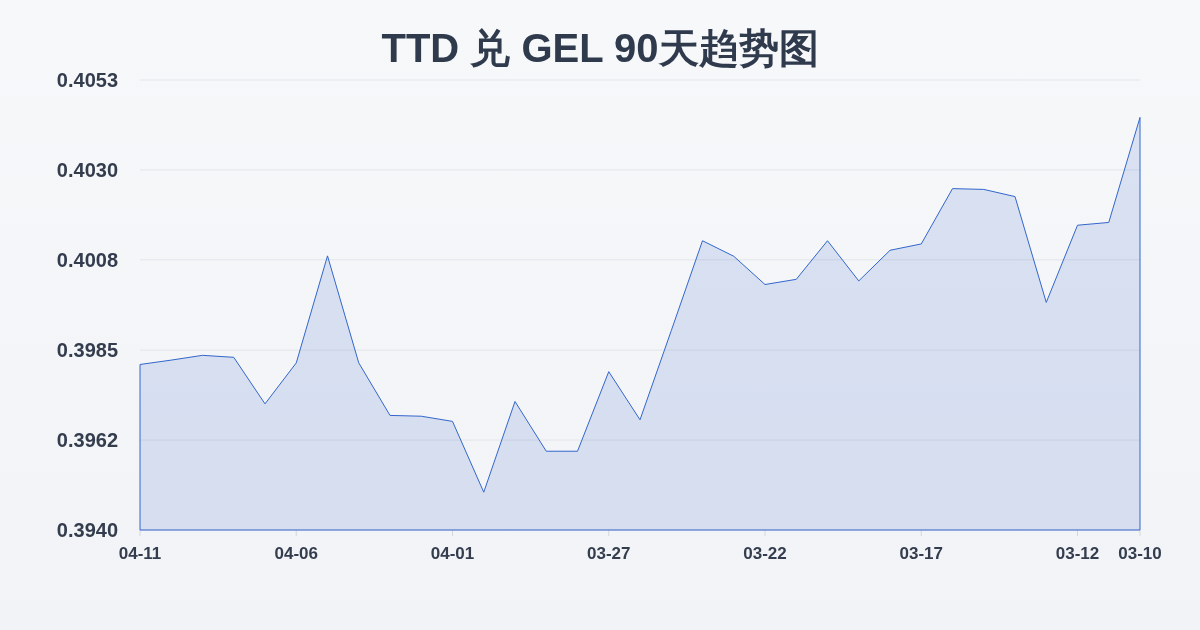 This screenshot has height=630, width=1200. What do you see at coordinates (87, 80) in the screenshot?
I see `y-tick-label: 0.4053` at bounding box center [87, 80].